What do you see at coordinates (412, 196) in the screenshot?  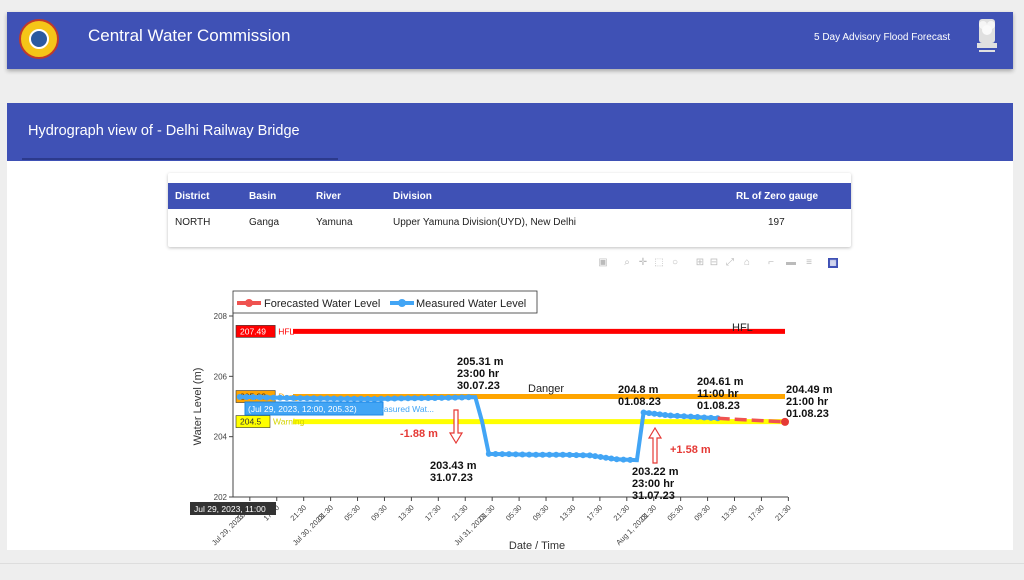 I see `header-division: Division` at bounding box center [412, 196].